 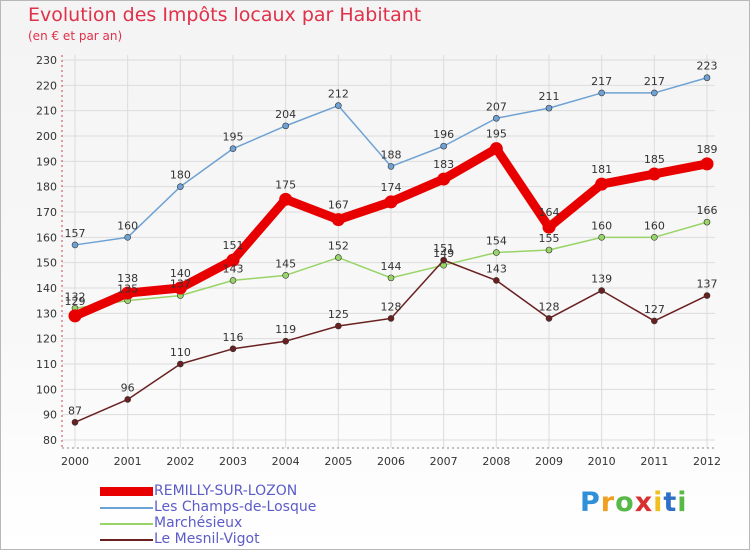 I want to click on y-tick-label: 140, so click(x=46, y=288).